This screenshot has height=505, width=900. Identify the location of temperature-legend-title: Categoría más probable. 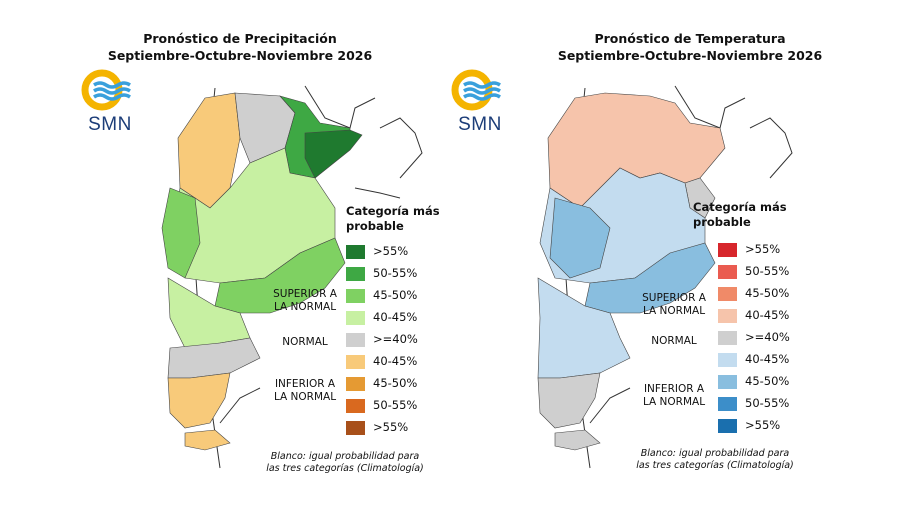
(740, 215).